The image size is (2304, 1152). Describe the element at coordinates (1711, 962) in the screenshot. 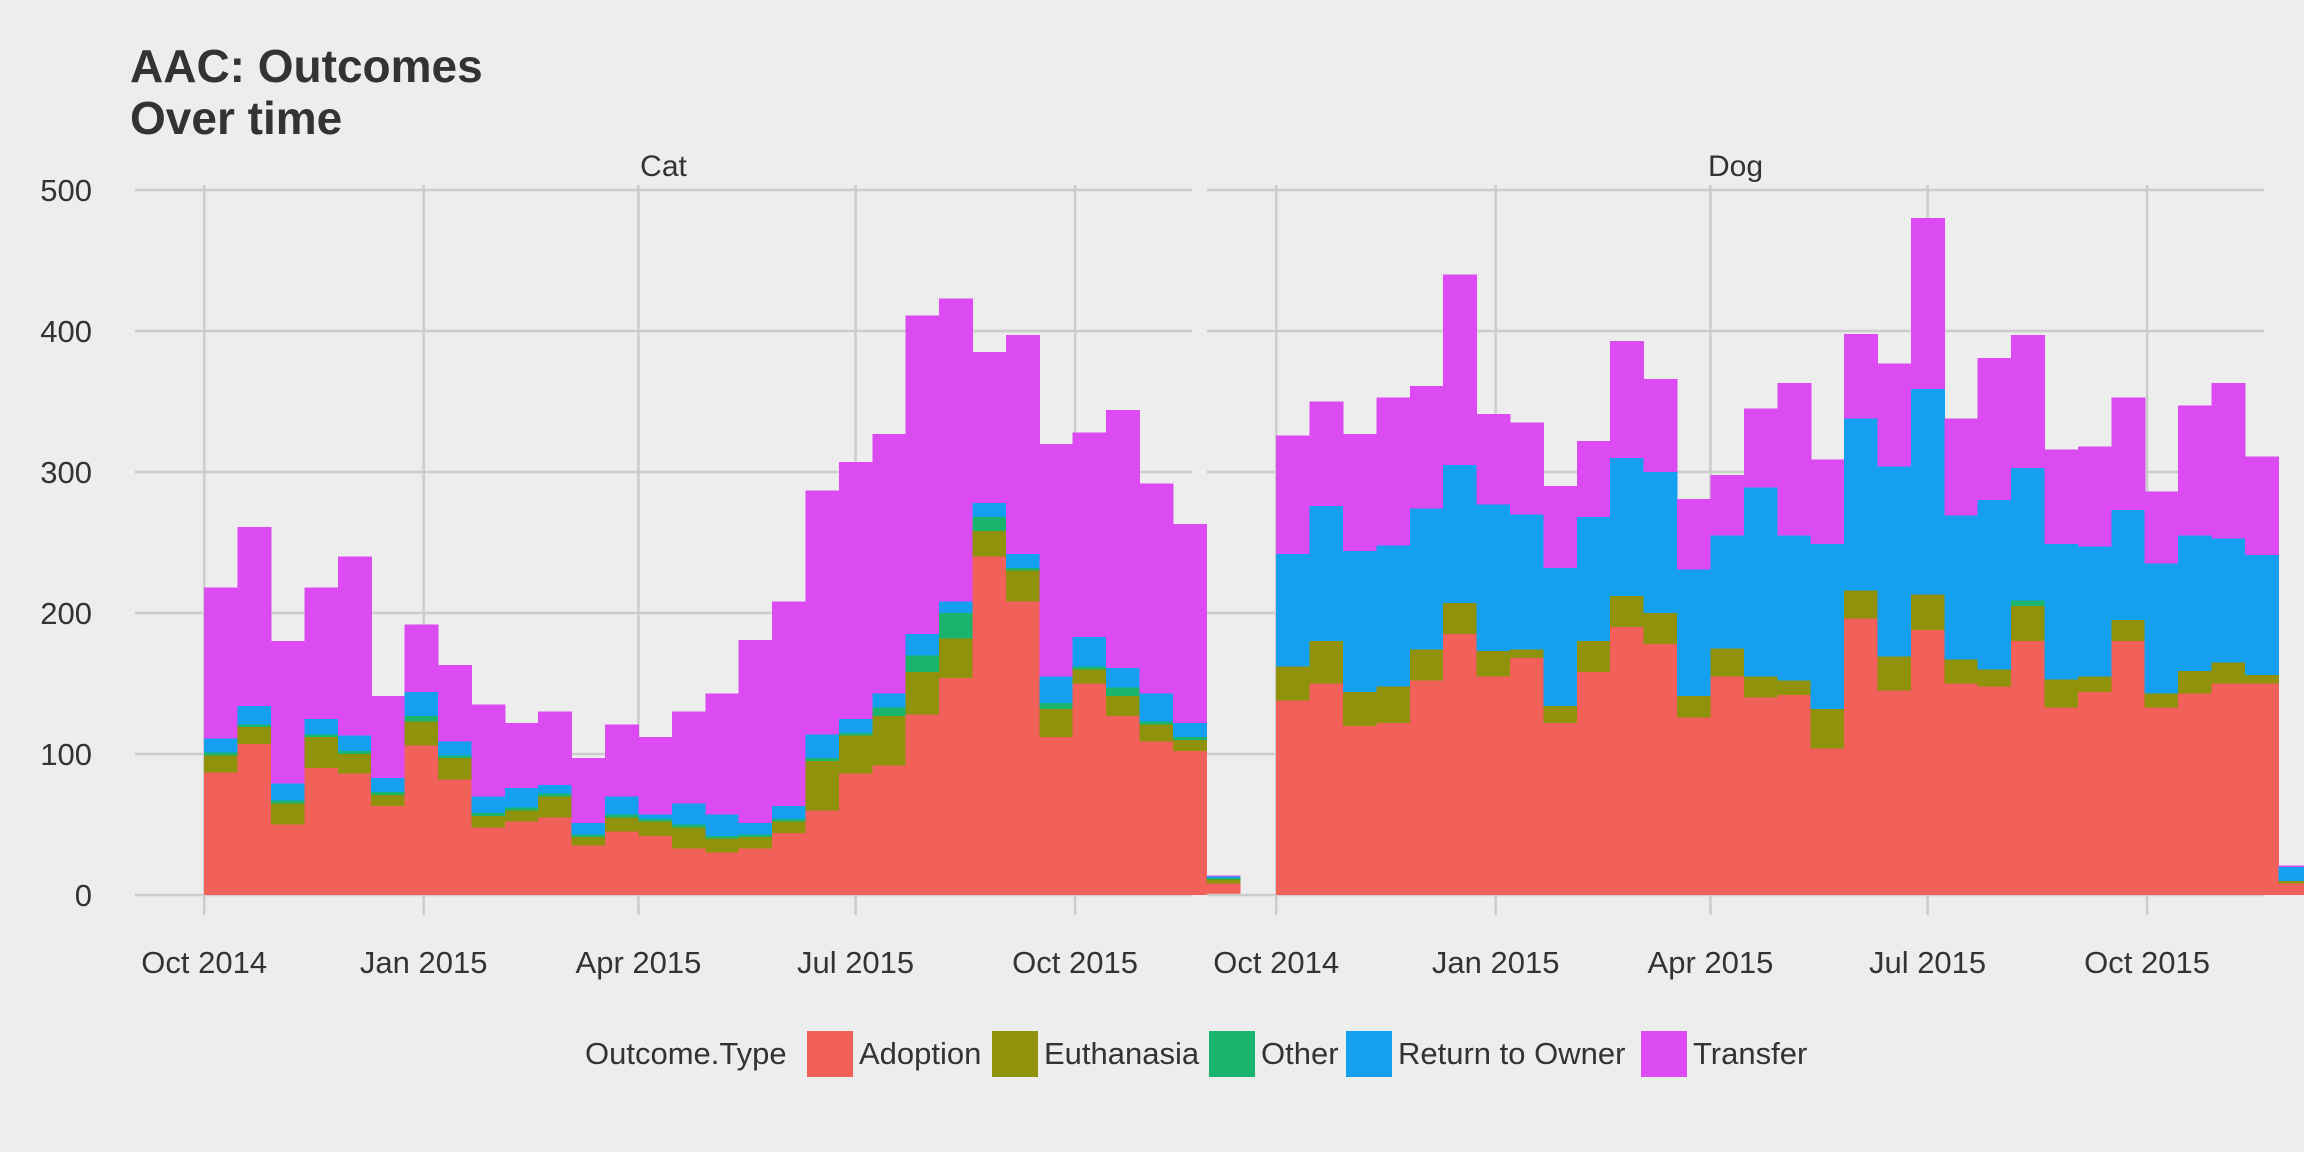

I see `x-axis-tick-labels: Oct 2014 Jan 2015 Apr 2015 Jul 2015 Oct 2015` at that location.